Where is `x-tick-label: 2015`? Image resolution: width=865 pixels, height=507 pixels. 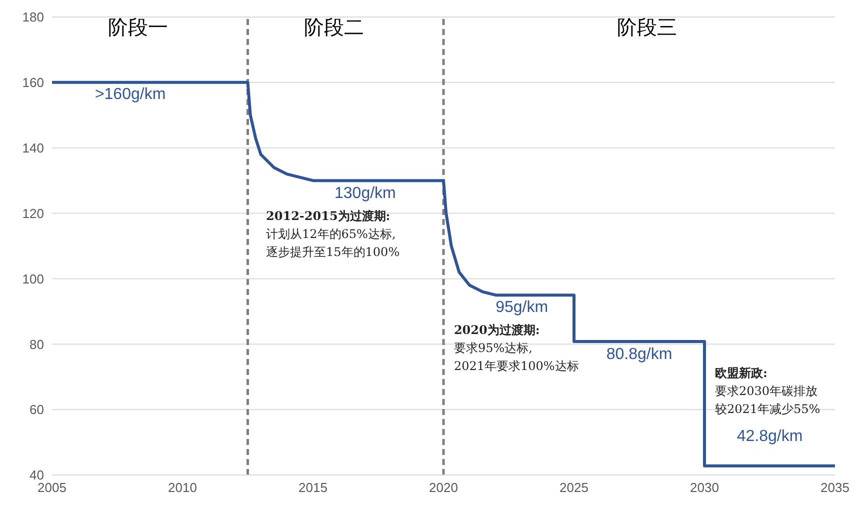 x-tick-label: 2015 is located at coordinates (313, 488).